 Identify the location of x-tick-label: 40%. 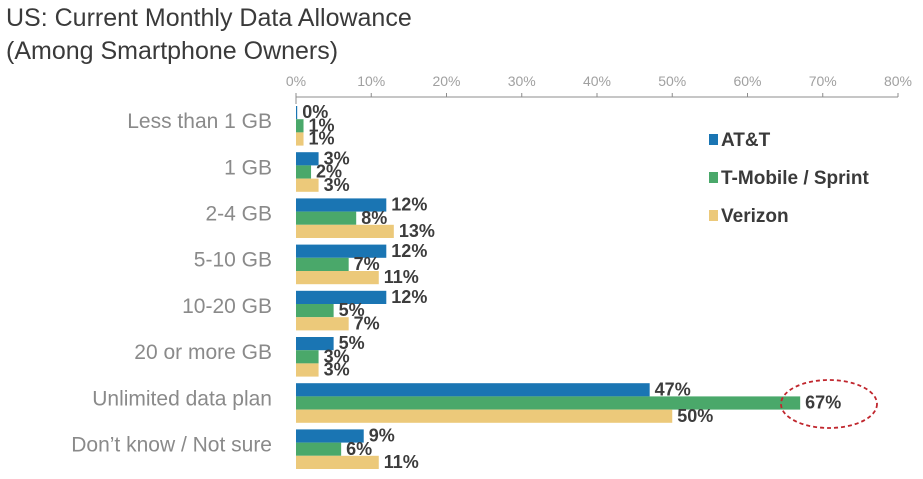
(597, 81).